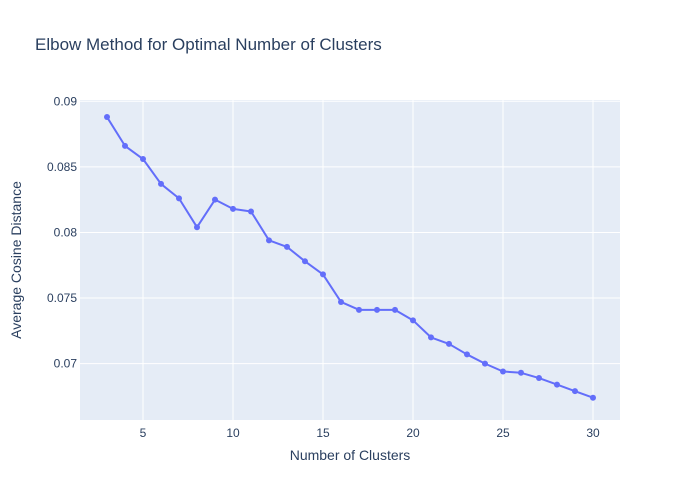 This screenshot has height=500, width=700. Describe the element at coordinates (370, 433) in the screenshot. I see `x-axis-ticks: 5 10 15 20 25 30` at that location.